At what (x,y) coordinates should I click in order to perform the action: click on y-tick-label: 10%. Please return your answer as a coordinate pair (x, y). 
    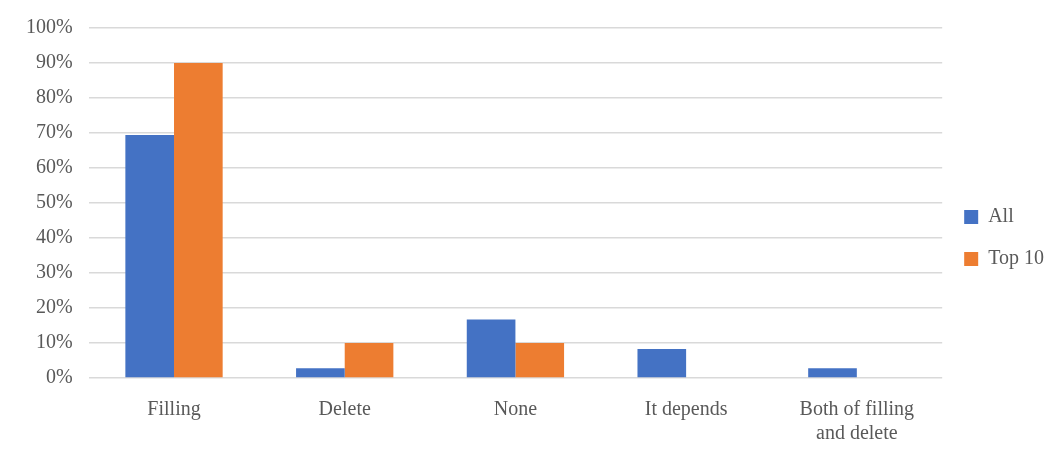
    Looking at the image, I should click on (54, 341).